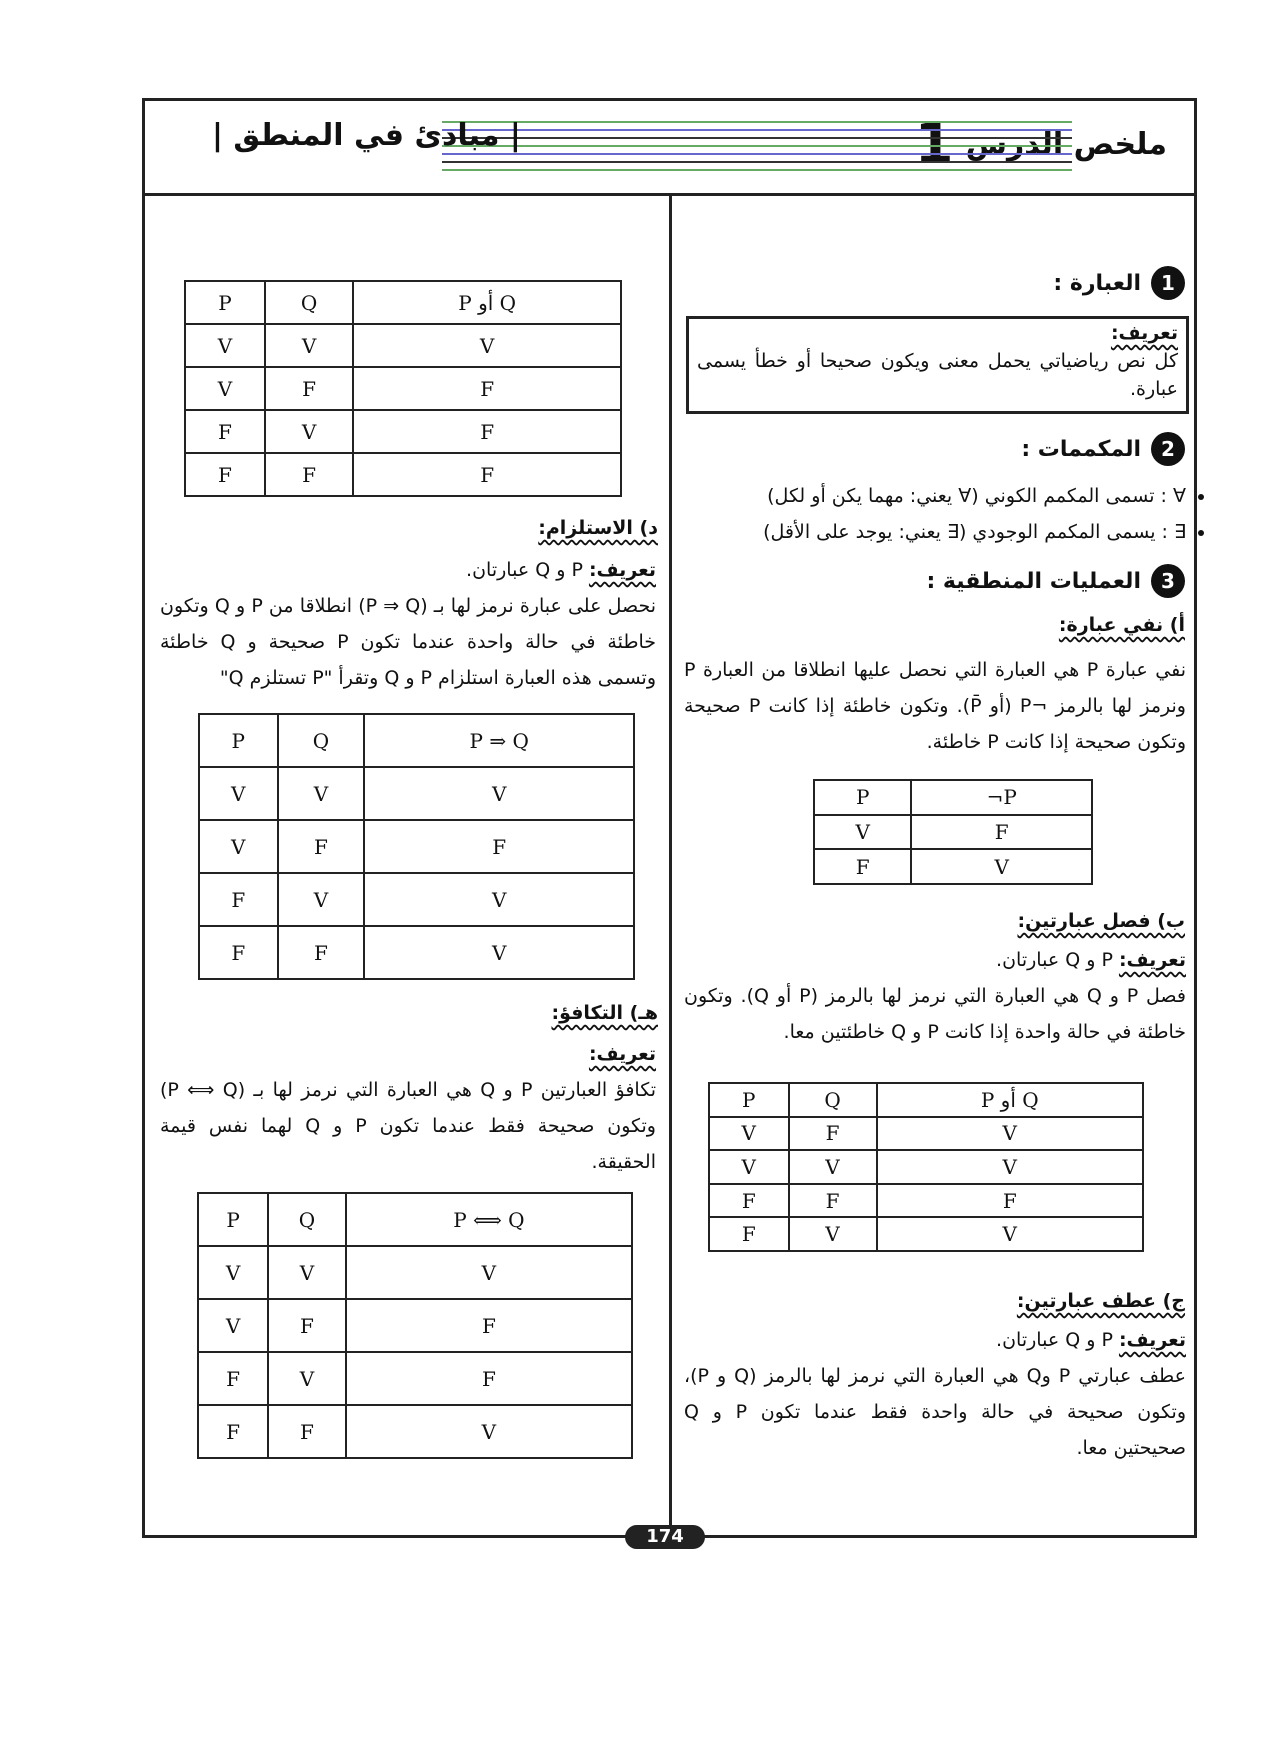  I want to click on section-number: 1, so click(1168, 283).